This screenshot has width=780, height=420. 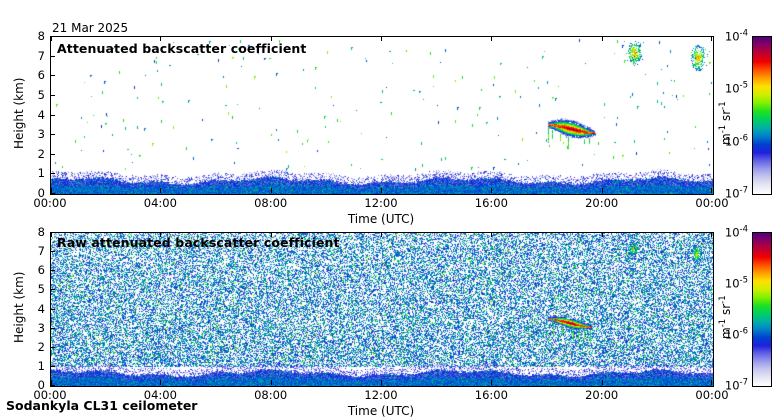 I want to click on date-label: 21 Mar 2025, so click(x=90, y=28).